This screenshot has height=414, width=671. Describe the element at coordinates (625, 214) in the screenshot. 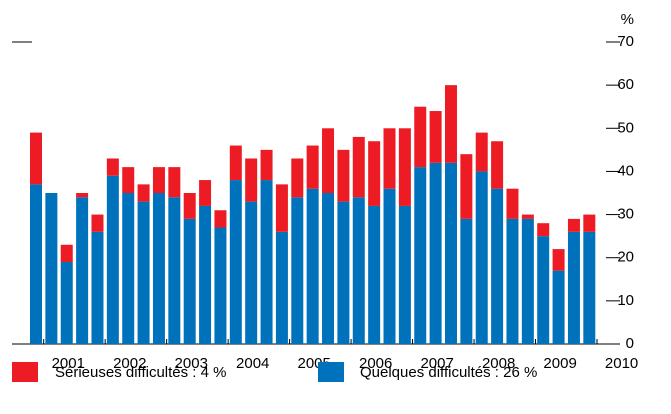

I see `y-tick-label: 30` at that location.